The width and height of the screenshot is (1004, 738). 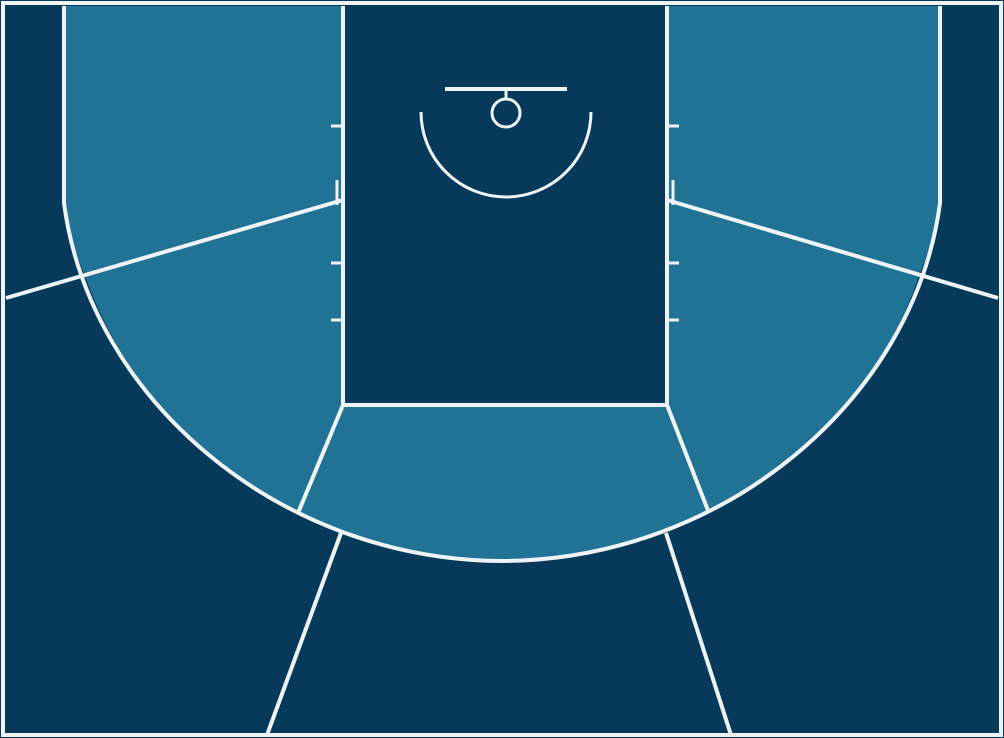 What do you see at coordinates (832, 249) in the screenshot?
I see `right-baseline-divider-line` at bounding box center [832, 249].